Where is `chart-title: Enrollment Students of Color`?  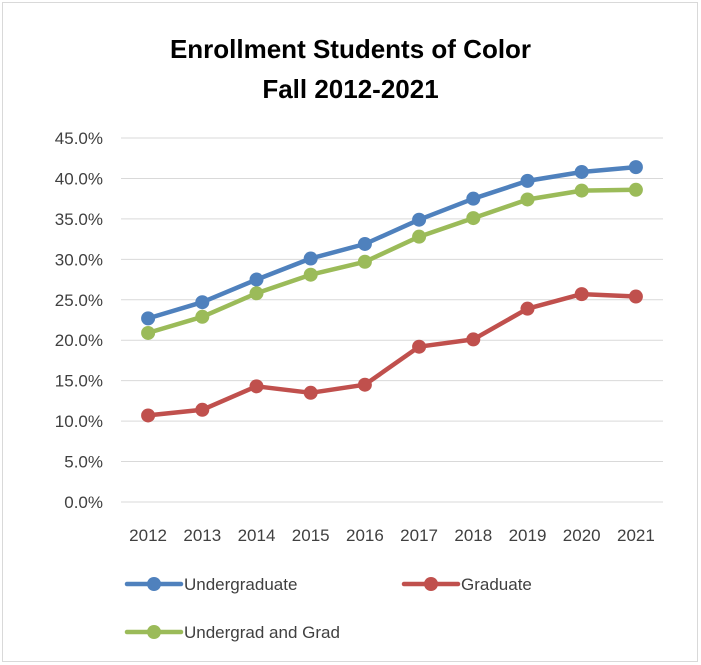
chart-title: Enrollment Students of Color is located at coordinates (350, 49).